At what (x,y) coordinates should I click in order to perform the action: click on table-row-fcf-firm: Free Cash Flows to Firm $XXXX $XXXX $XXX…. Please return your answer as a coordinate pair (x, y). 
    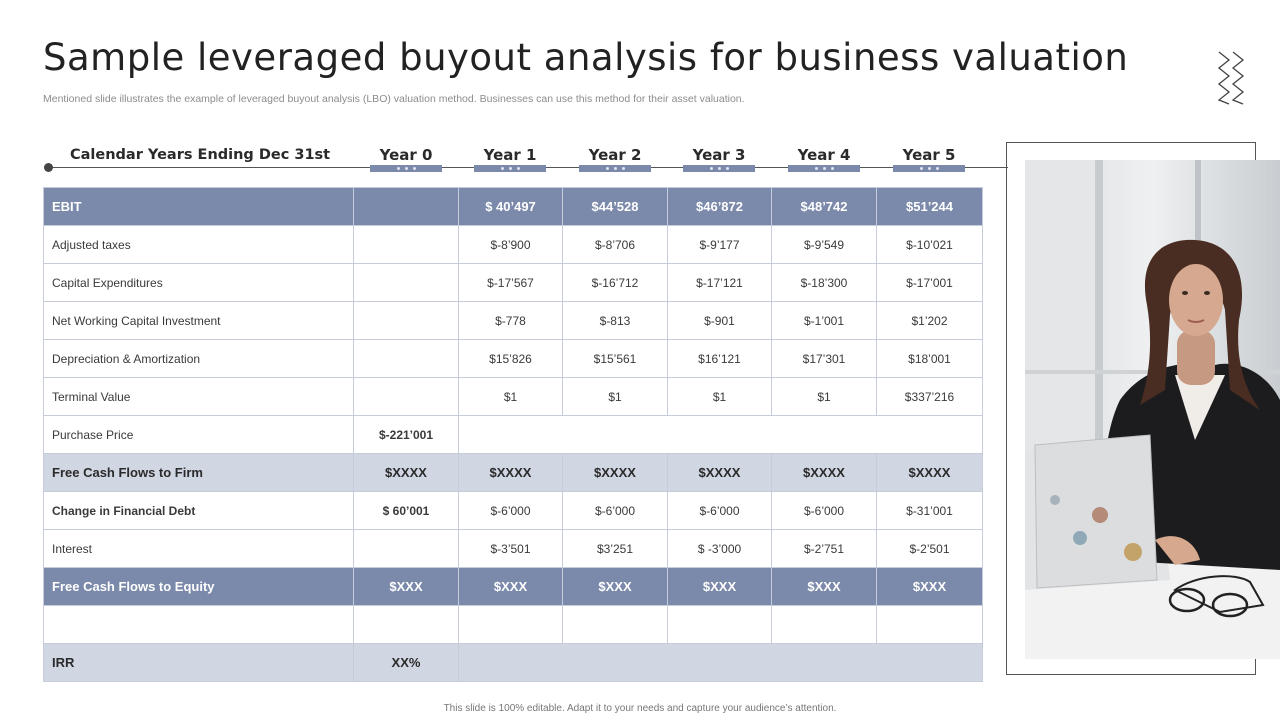
    Looking at the image, I should click on (513, 472).